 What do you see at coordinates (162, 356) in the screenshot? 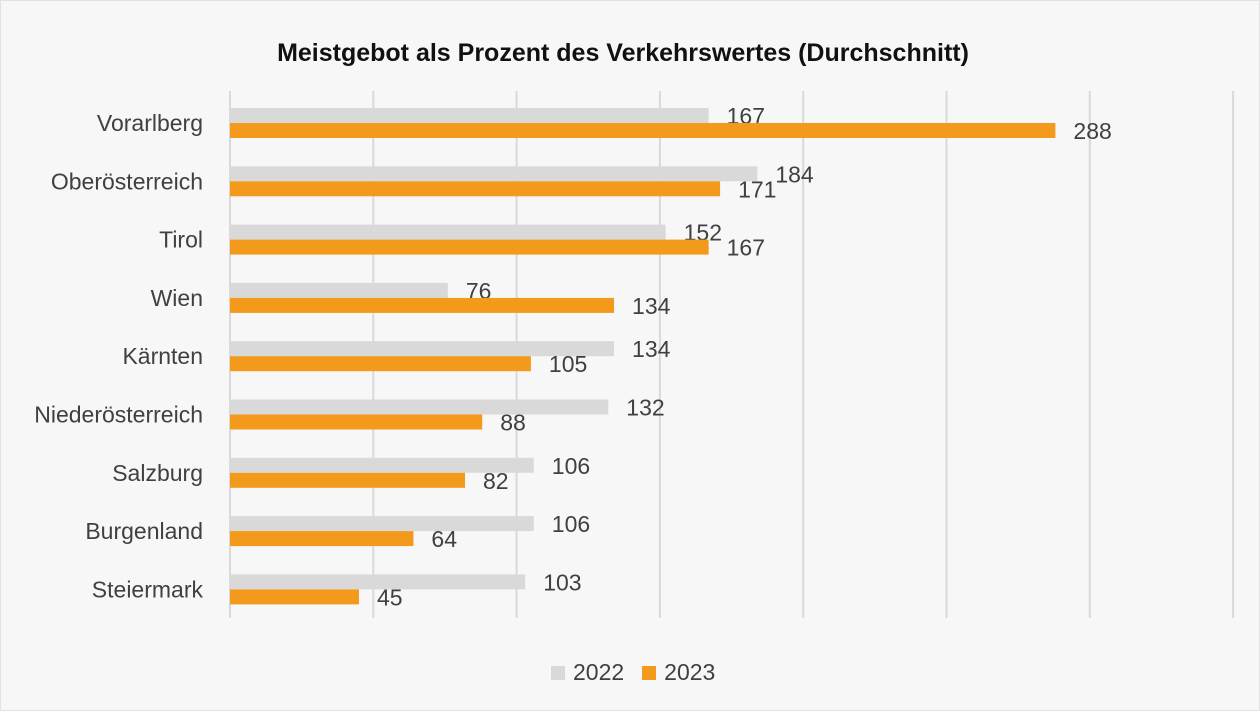
I see `category-label: Kärnten` at bounding box center [162, 356].